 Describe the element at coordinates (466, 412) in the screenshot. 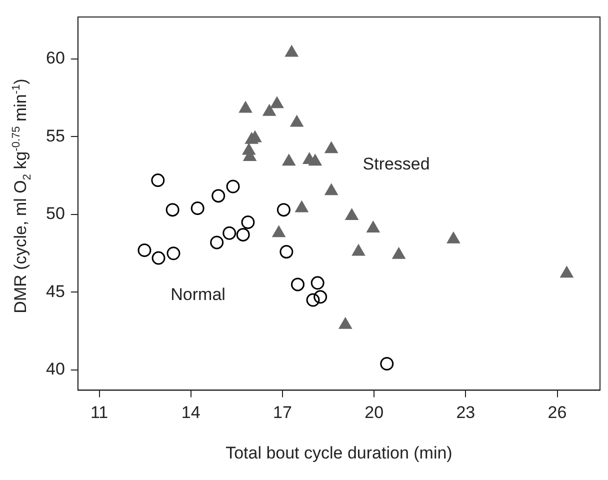

I see `x-tick-label: 23` at that location.